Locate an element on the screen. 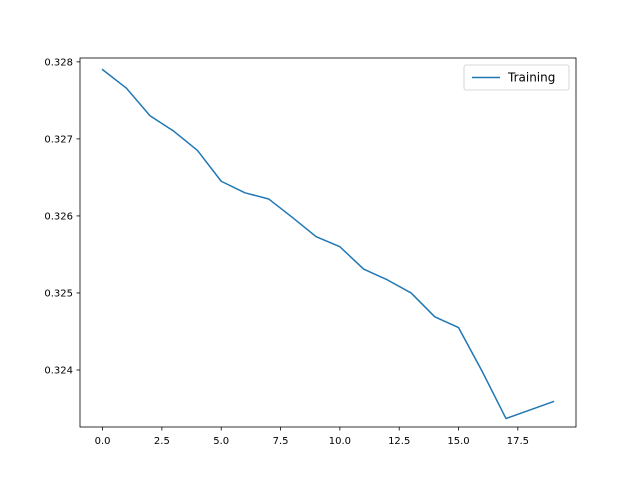  x-tick-label: 12.5 is located at coordinates (399, 441).